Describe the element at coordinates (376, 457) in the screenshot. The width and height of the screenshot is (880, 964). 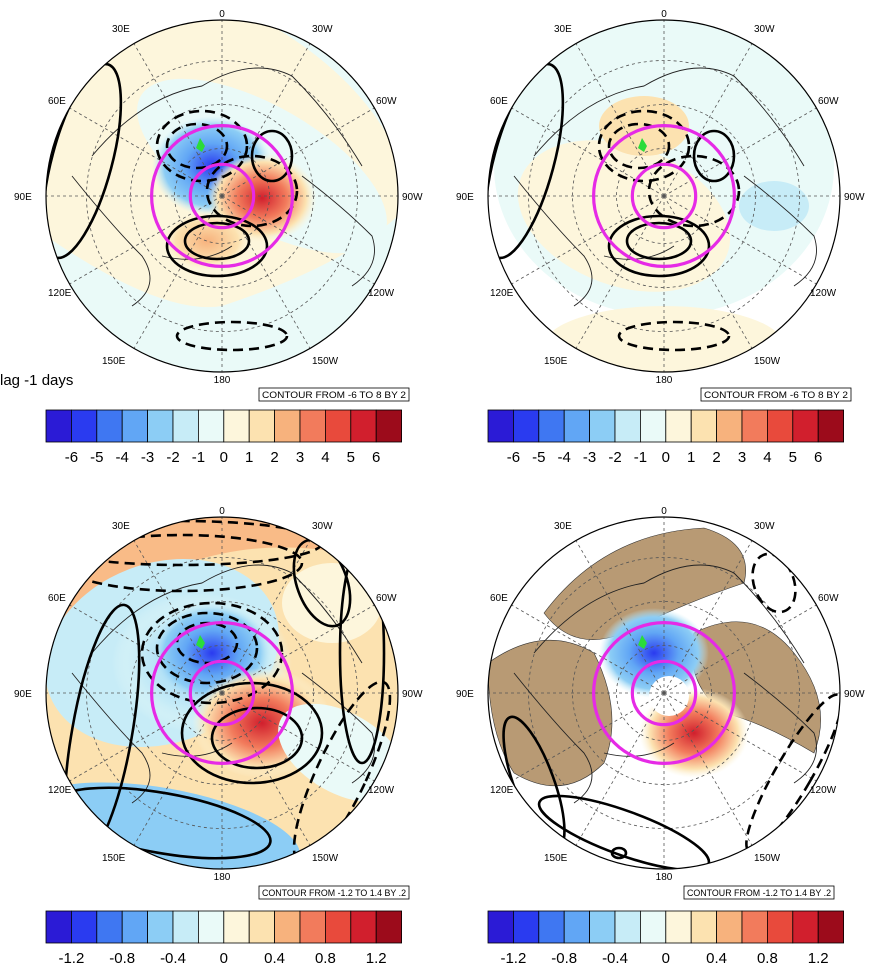
I see `colorbar-label: 6` at that location.